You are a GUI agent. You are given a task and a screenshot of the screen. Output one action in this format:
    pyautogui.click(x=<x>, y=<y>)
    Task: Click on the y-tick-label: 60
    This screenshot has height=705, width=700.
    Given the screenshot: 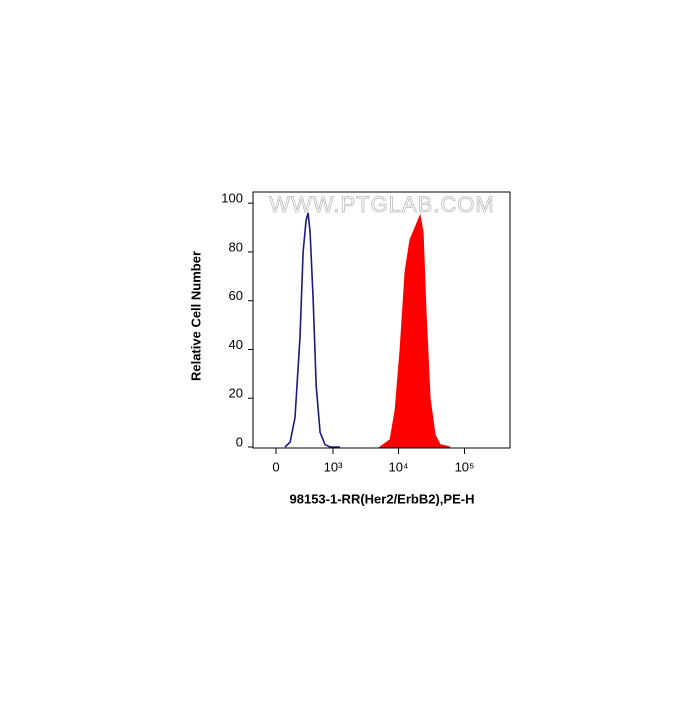 What is the action you would take?
    pyautogui.click(x=236, y=295)
    